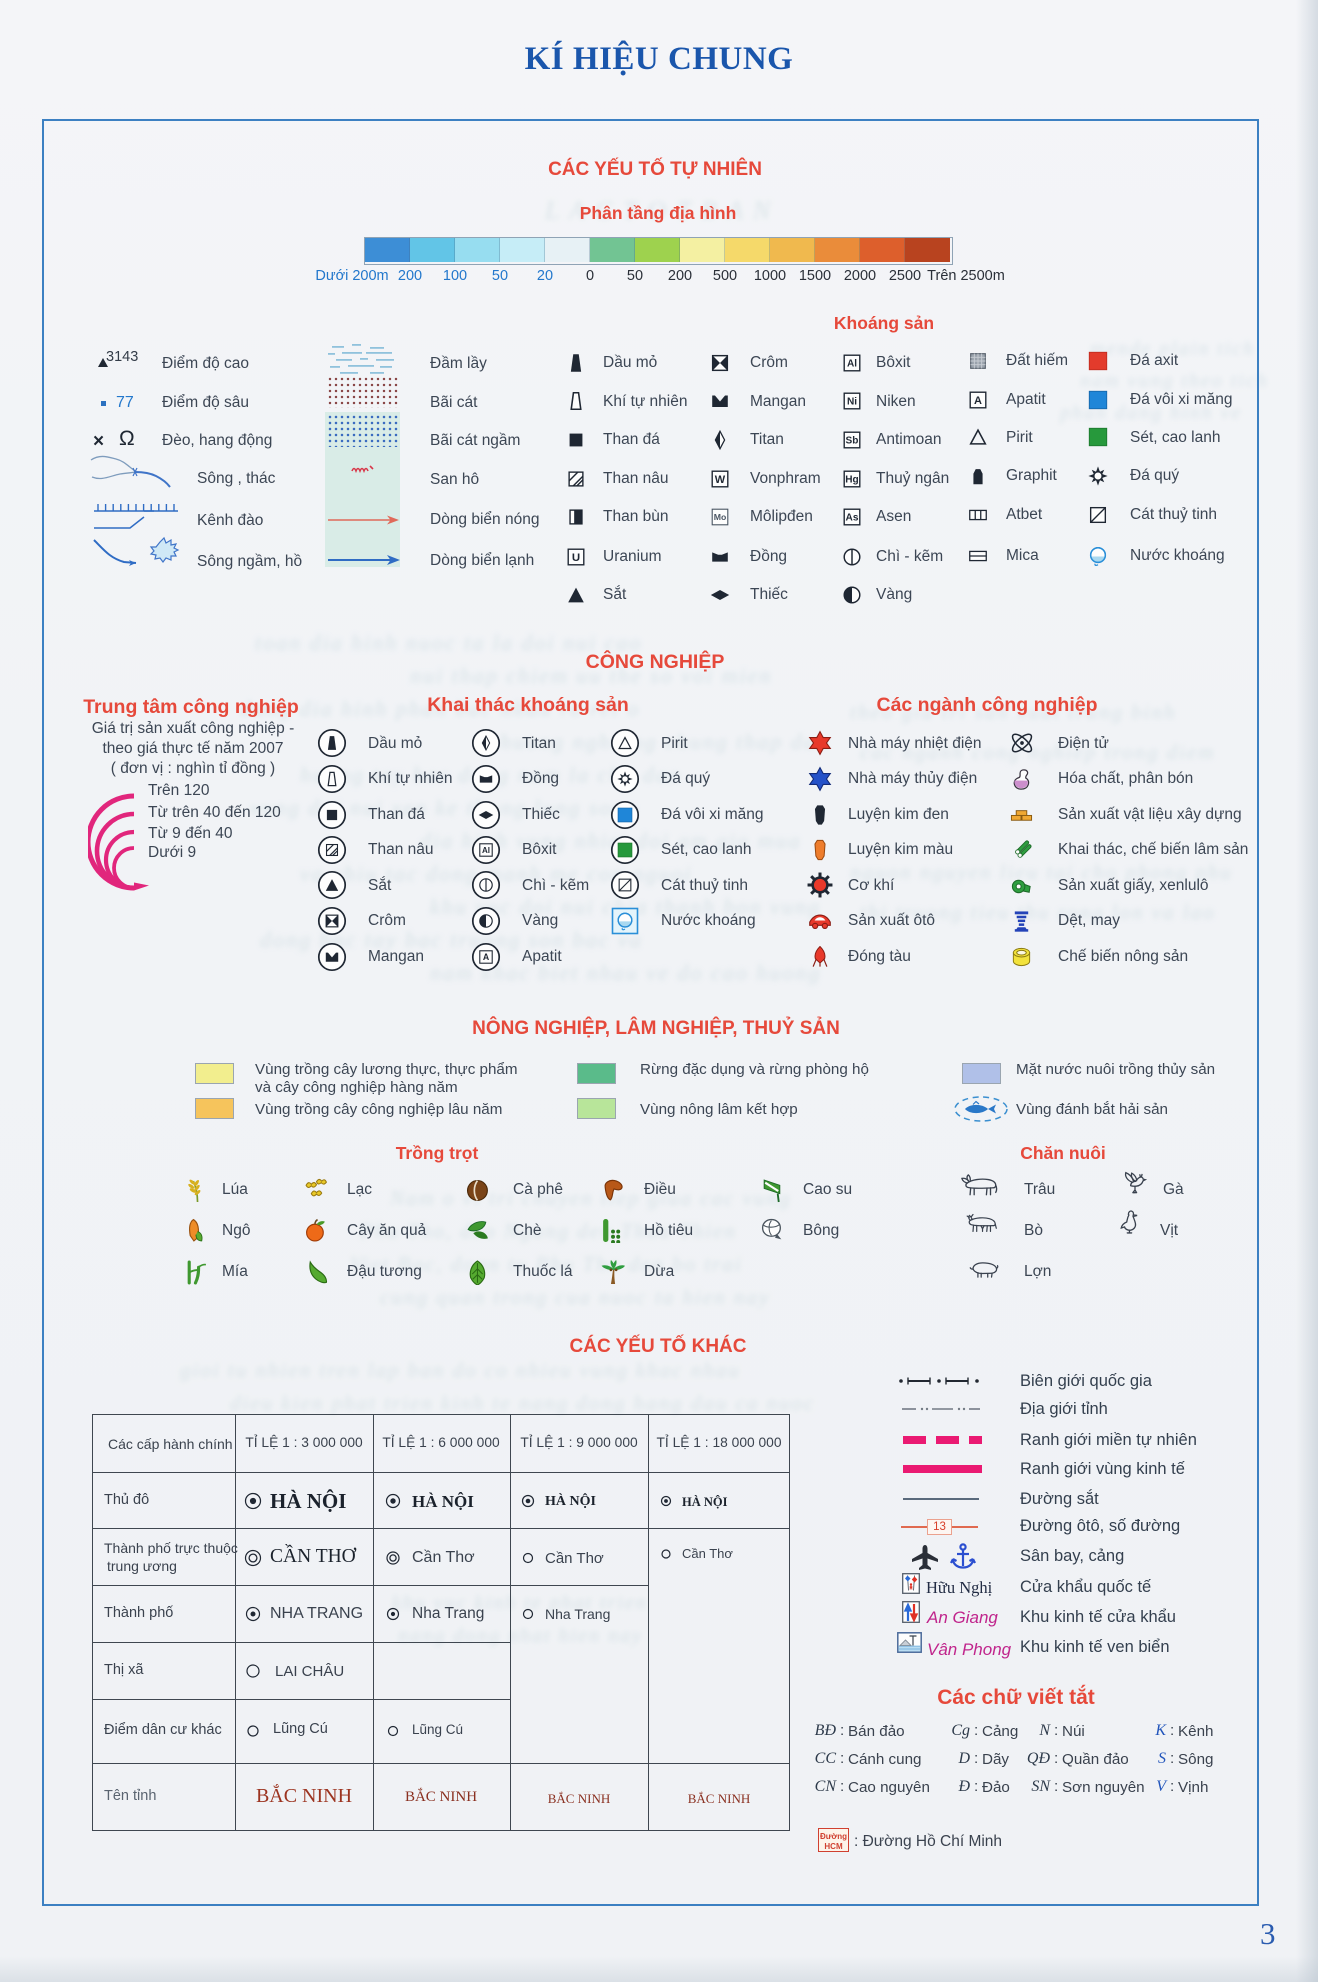  Describe the element at coordinates (576, 558) in the screenshot. I see `svg-text: U` at that location.